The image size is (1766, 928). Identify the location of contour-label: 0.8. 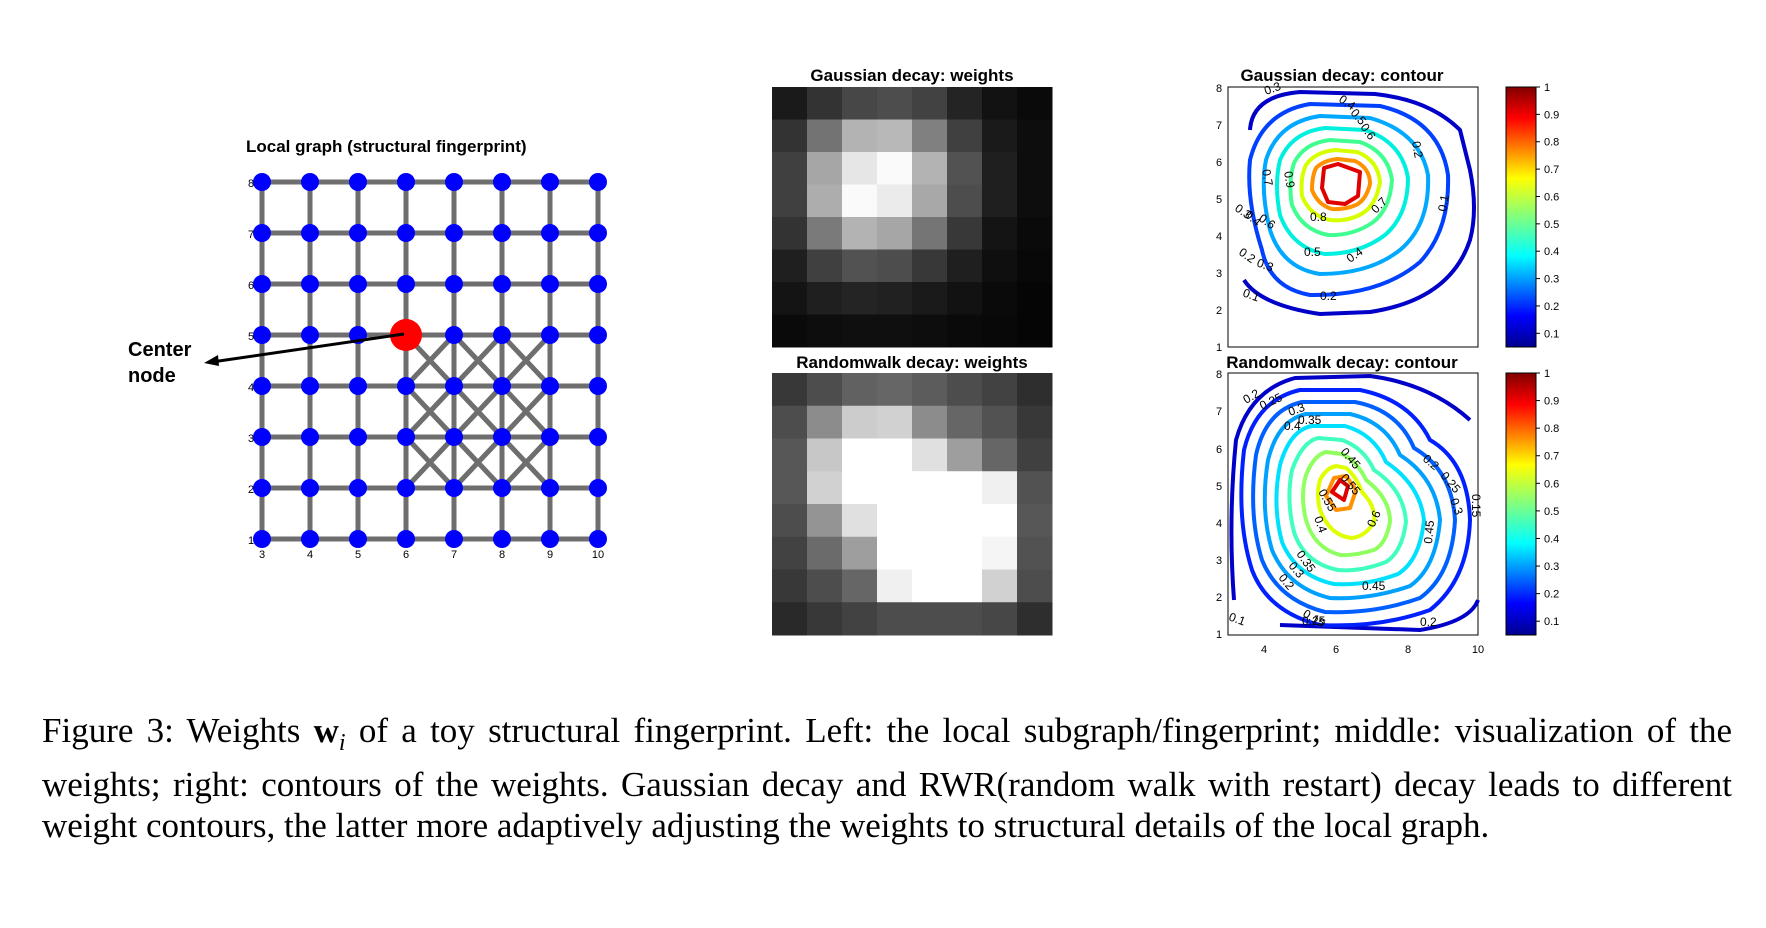
(1318, 217).